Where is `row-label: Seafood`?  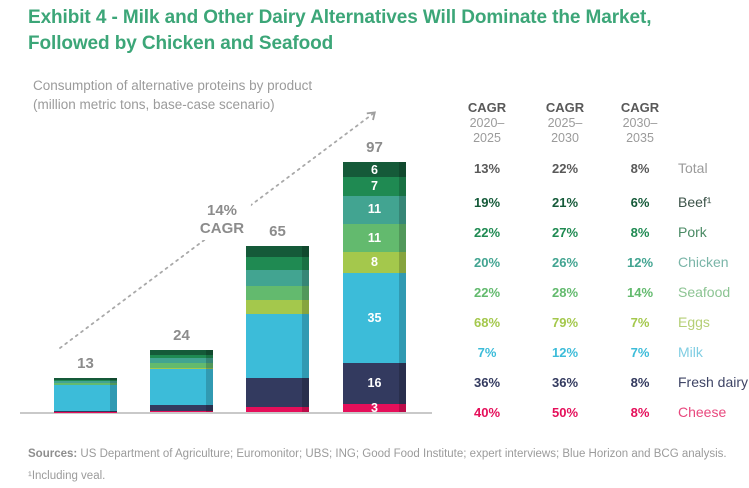 row-label: Seafood is located at coordinates (704, 292).